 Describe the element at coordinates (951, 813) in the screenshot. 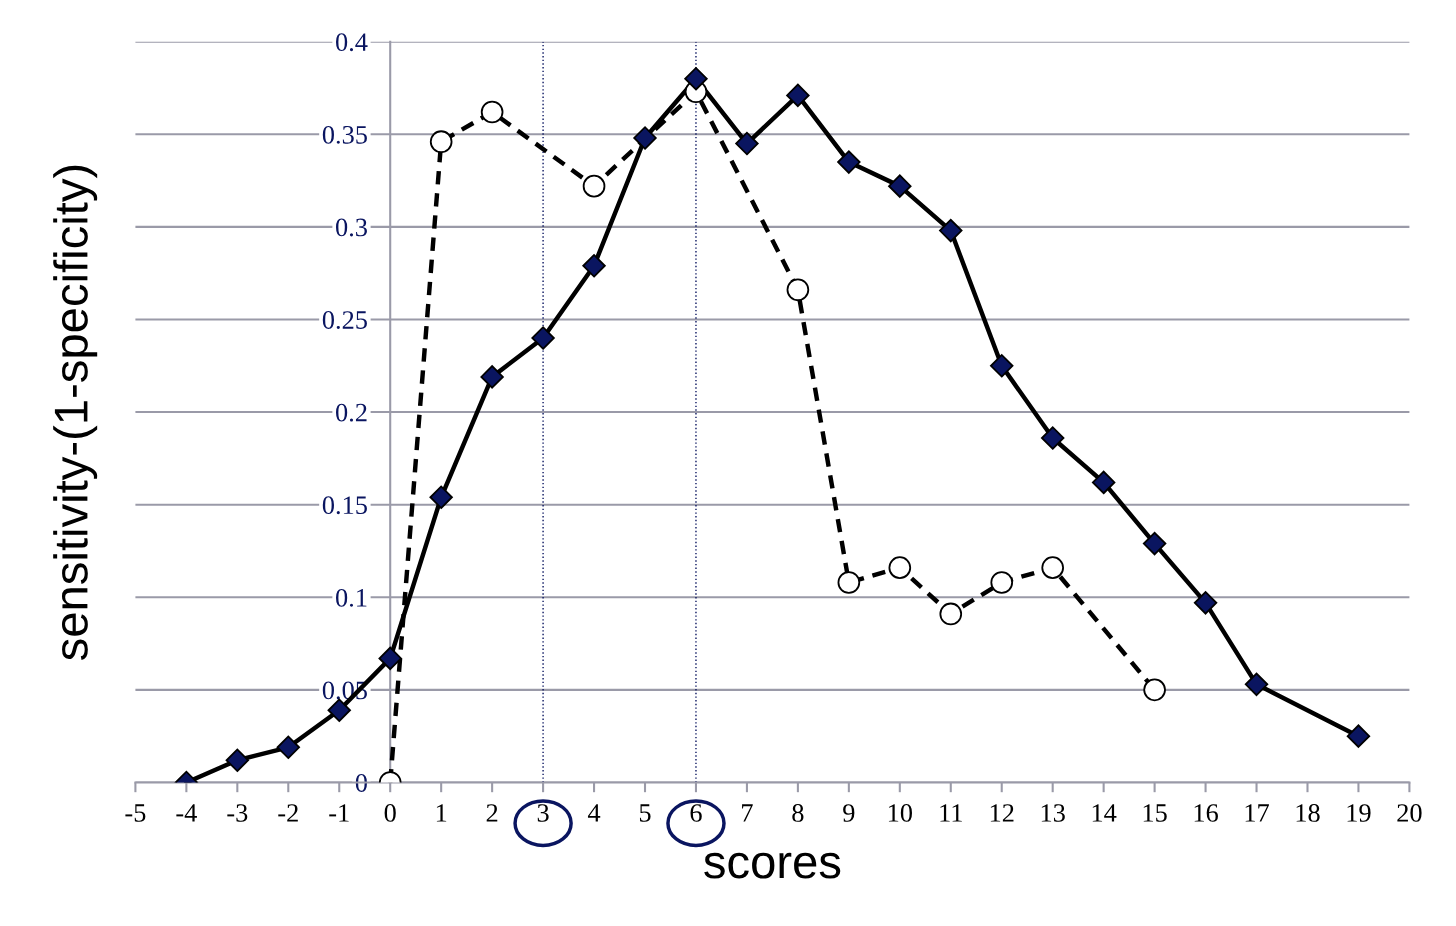

I see `x-tick-label: 11` at that location.